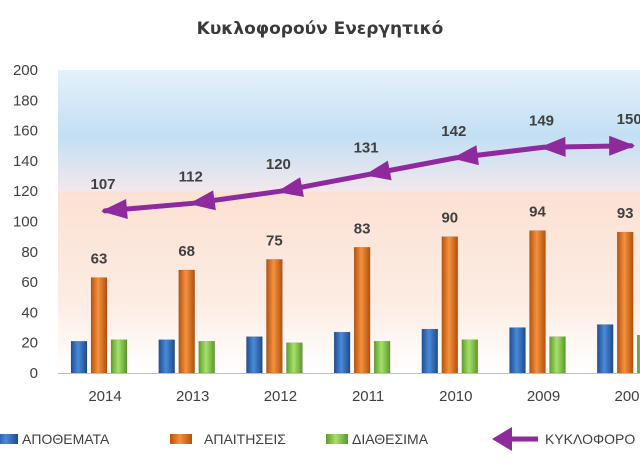 The height and width of the screenshot is (468, 640). What do you see at coordinates (502, 439) in the screenshot?
I see `legend-swatch-arrow` at bounding box center [502, 439].